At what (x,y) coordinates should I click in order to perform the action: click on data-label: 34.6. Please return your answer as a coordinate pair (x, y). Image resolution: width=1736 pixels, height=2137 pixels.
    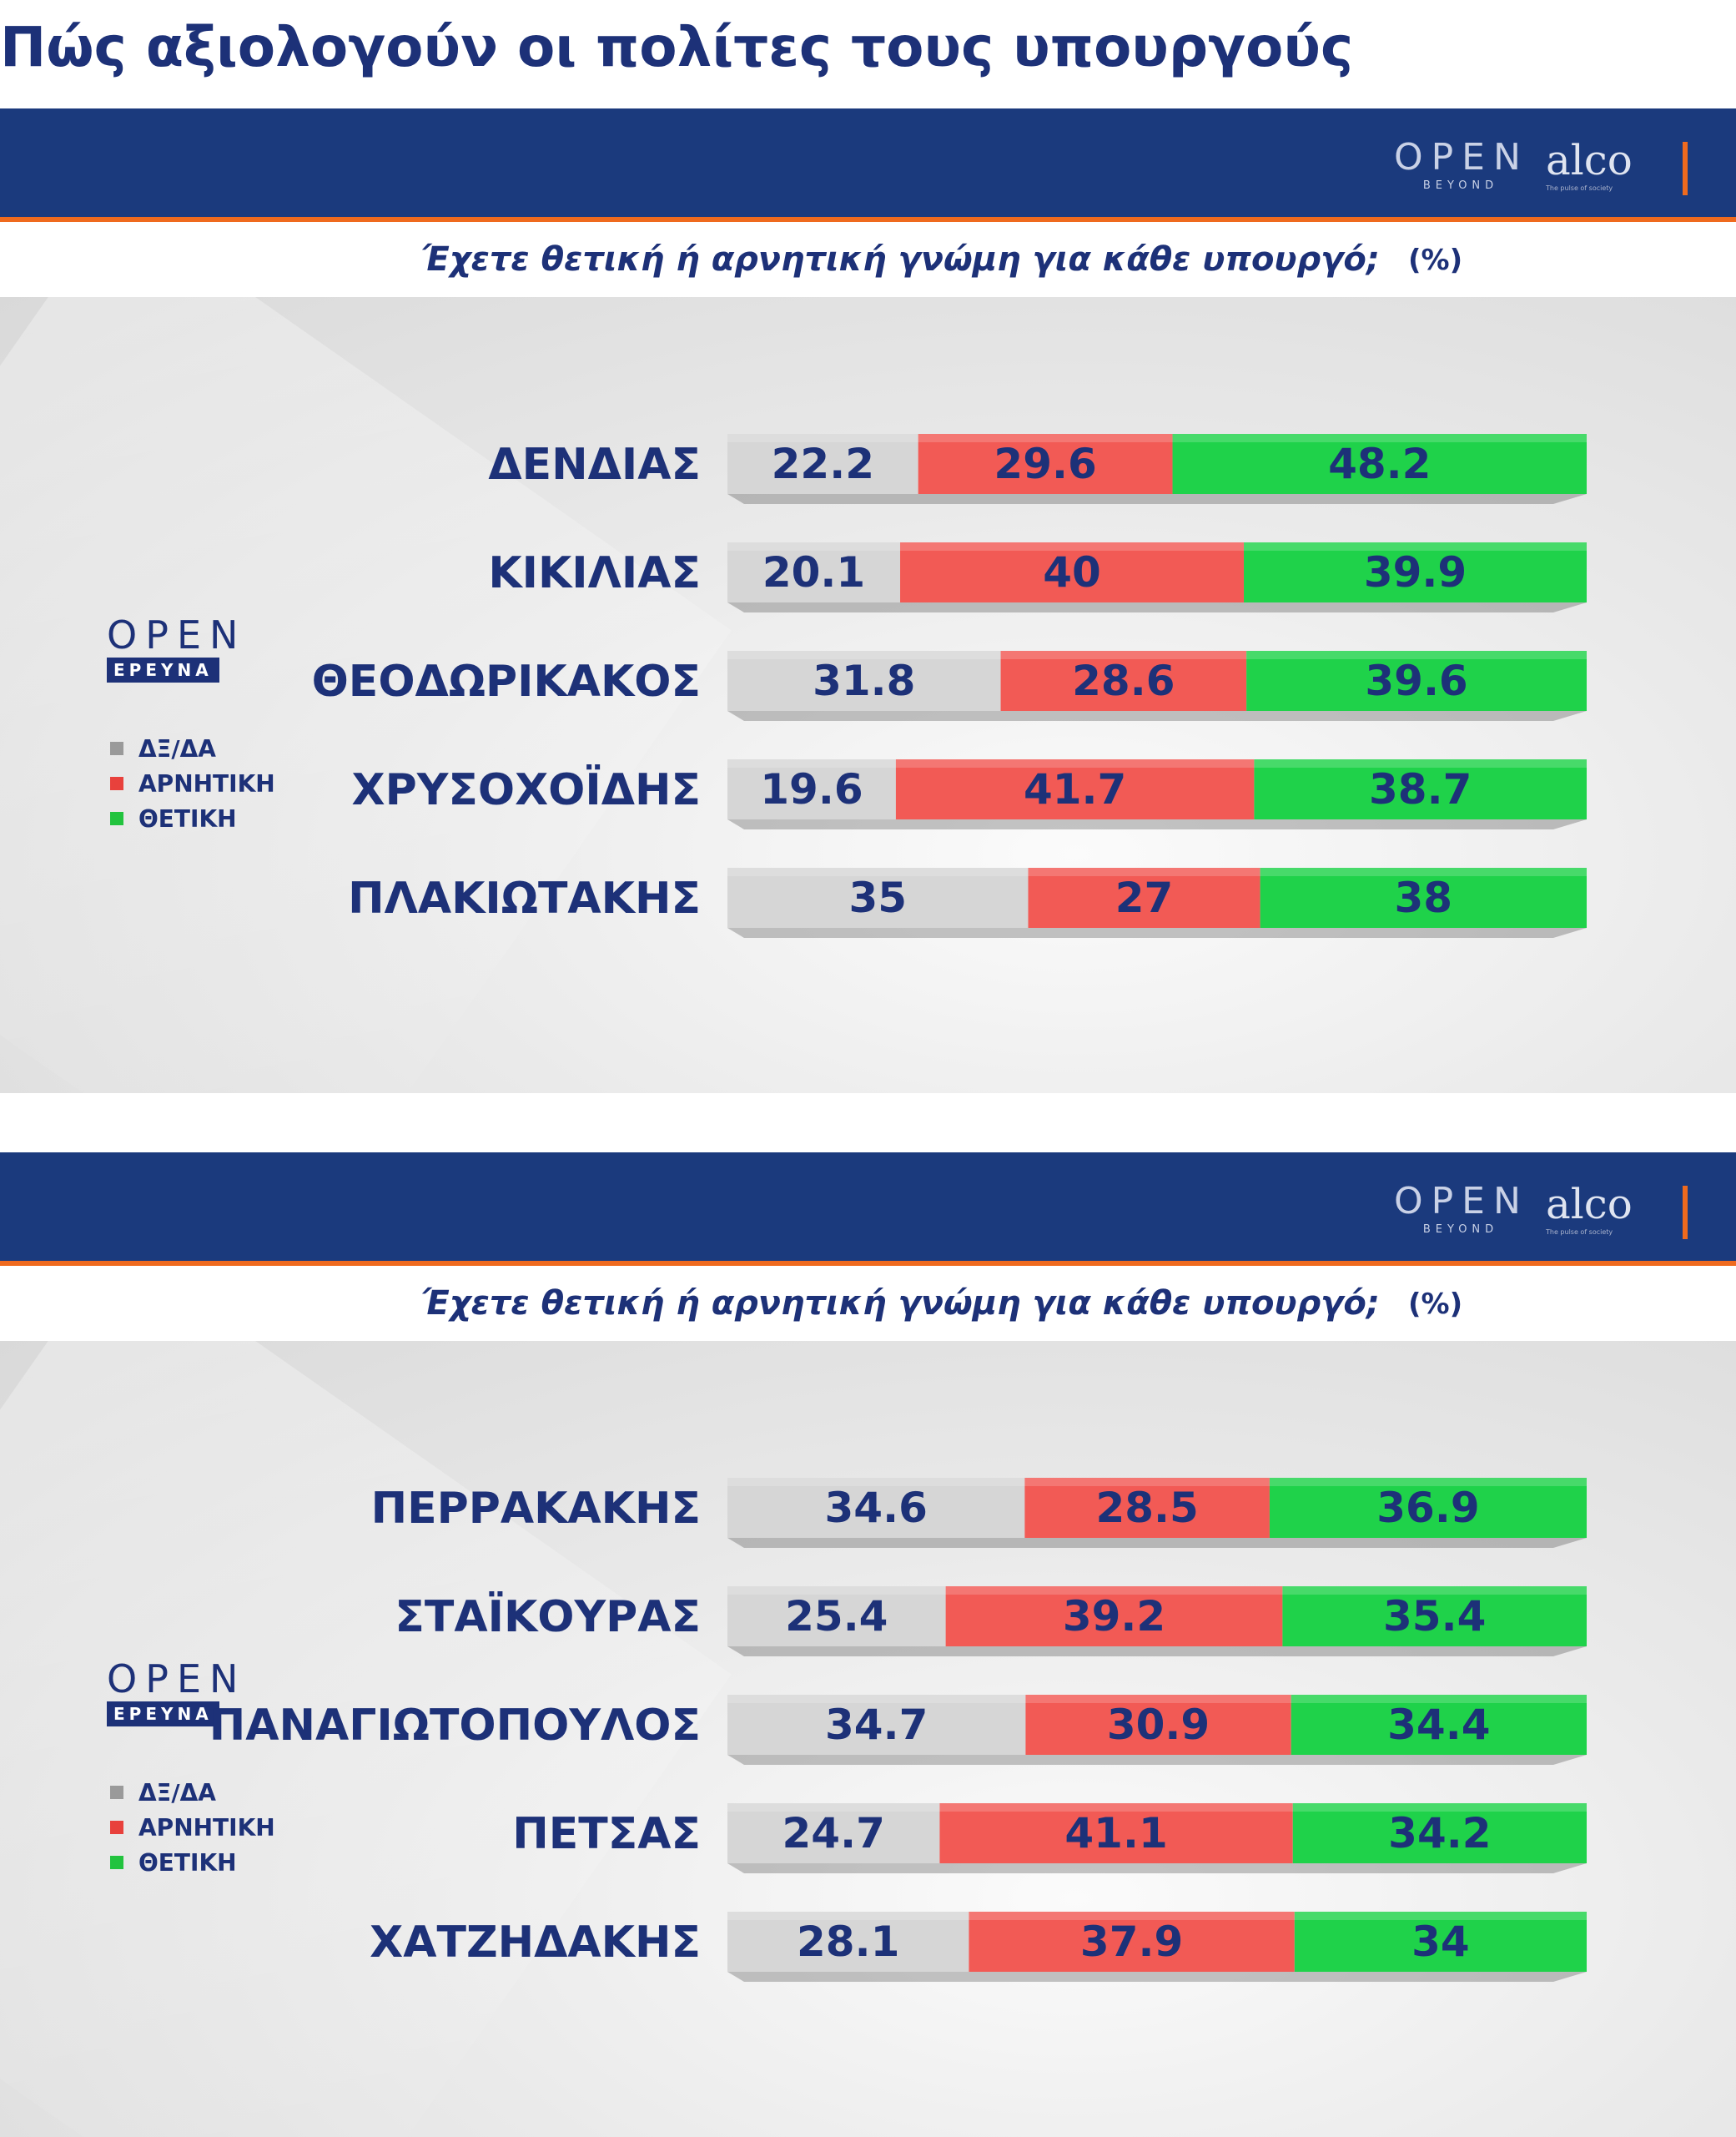
    Looking at the image, I should click on (876, 1508).